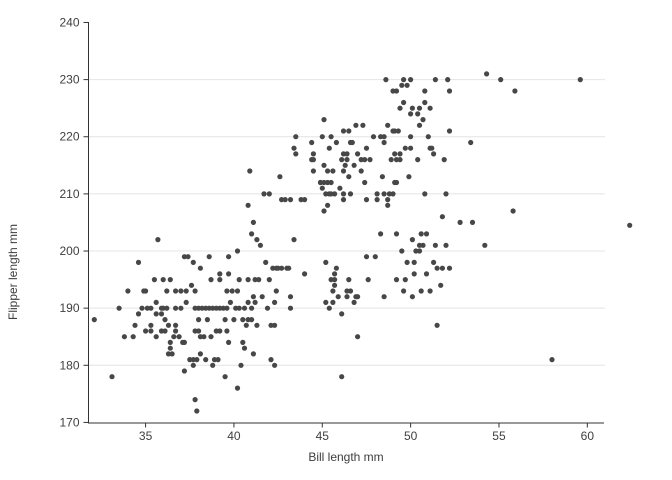 This screenshot has height=480, width=672. What do you see at coordinates (69, 22) in the screenshot?
I see `y-tick-label: 240` at bounding box center [69, 22].